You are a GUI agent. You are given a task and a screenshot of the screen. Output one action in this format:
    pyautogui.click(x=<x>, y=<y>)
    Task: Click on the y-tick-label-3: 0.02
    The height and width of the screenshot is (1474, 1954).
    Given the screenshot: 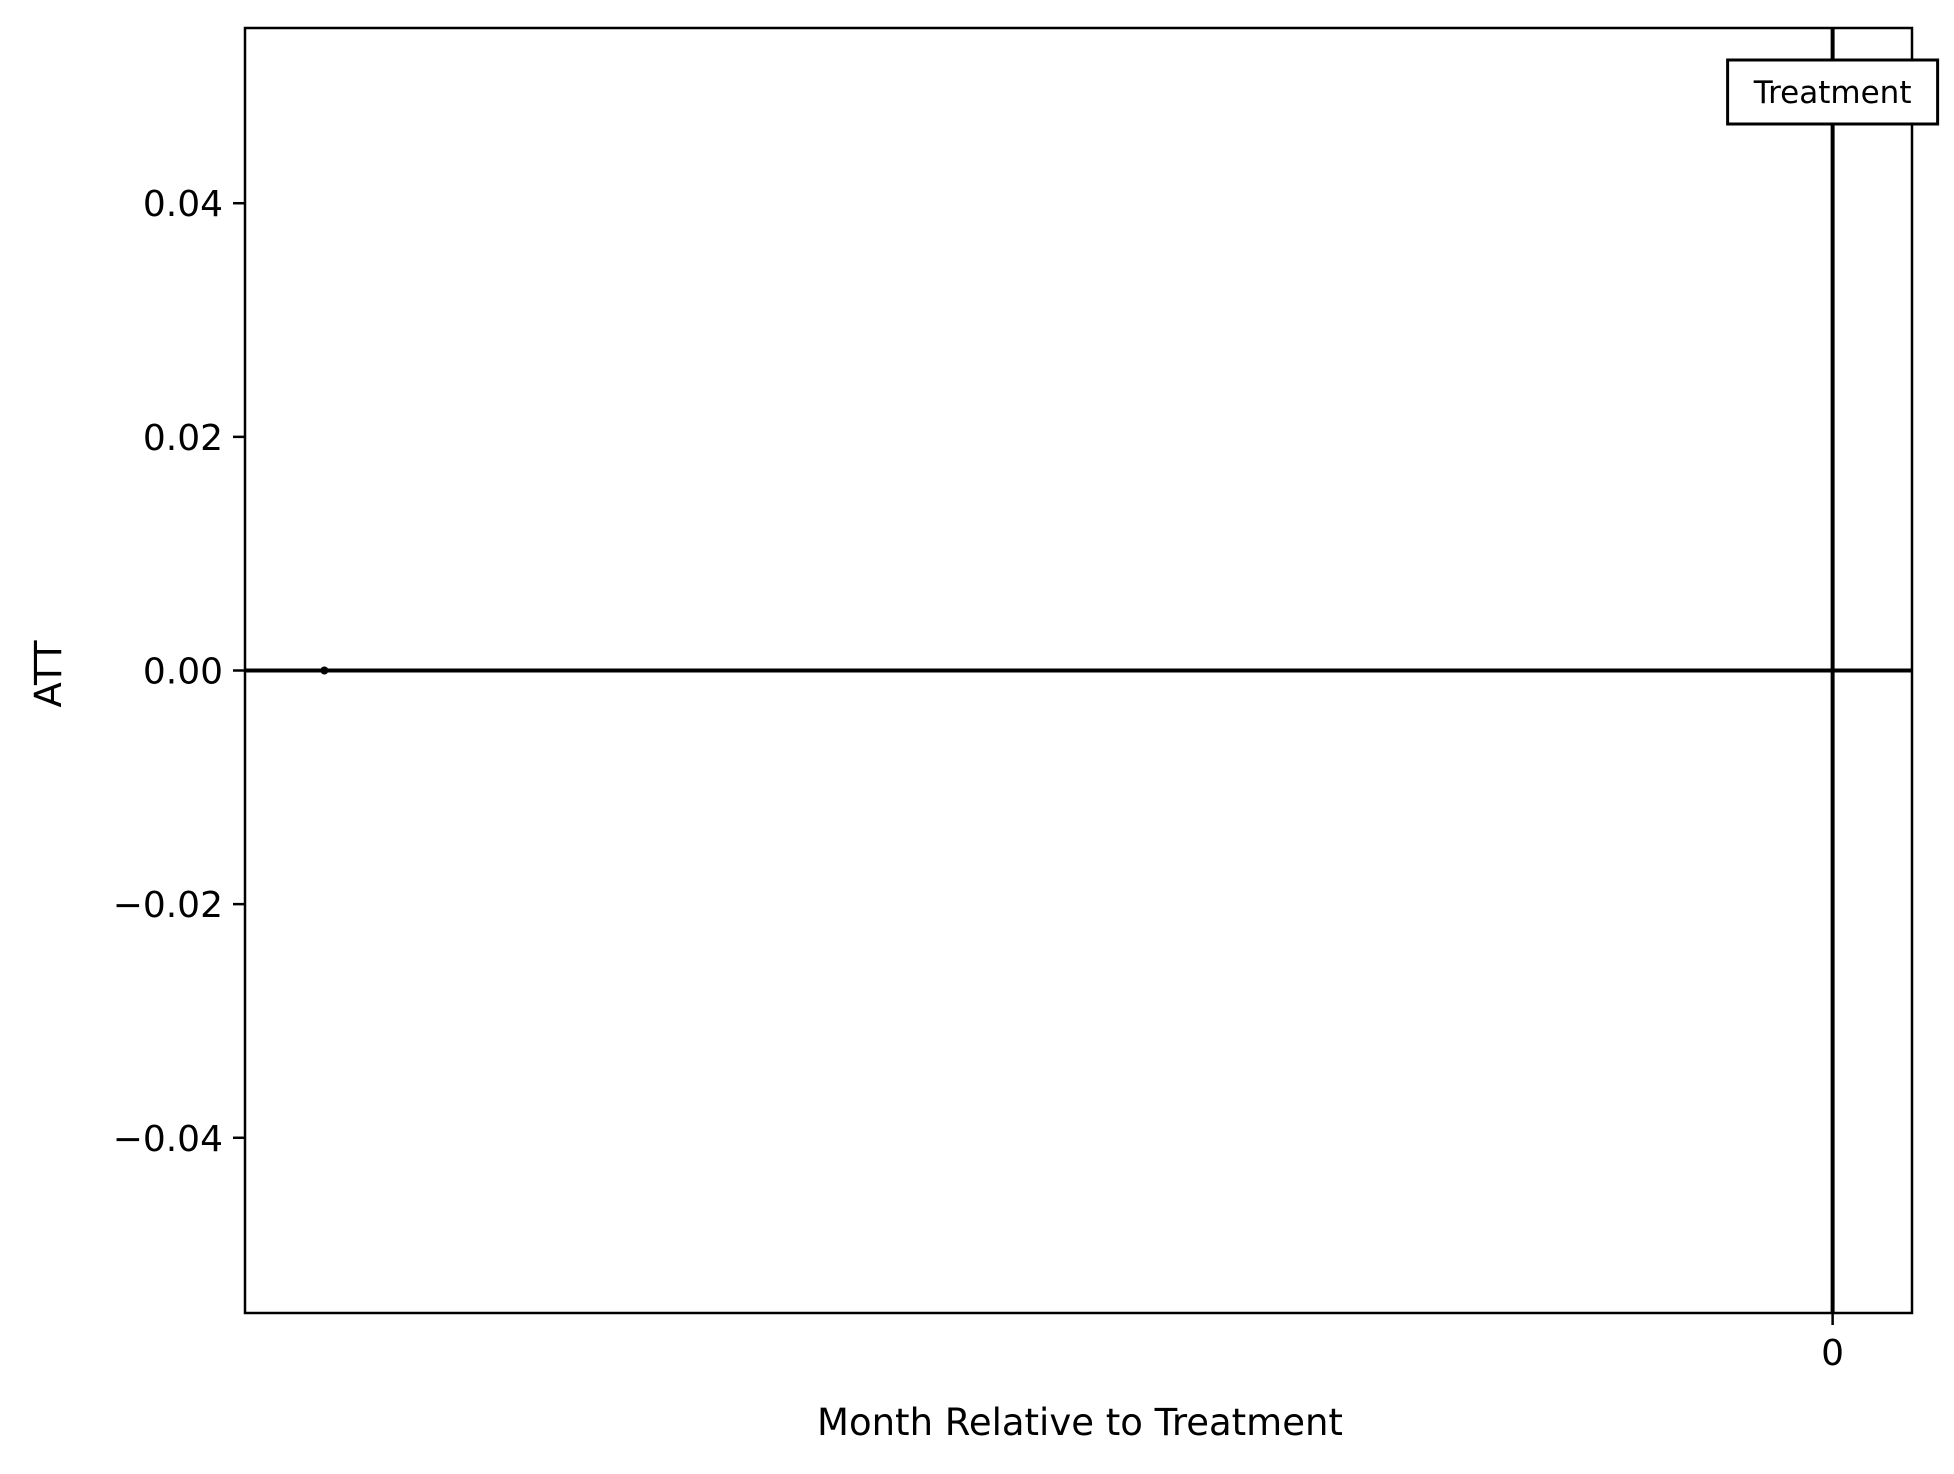 What is the action you would take?
    pyautogui.click(x=183, y=438)
    